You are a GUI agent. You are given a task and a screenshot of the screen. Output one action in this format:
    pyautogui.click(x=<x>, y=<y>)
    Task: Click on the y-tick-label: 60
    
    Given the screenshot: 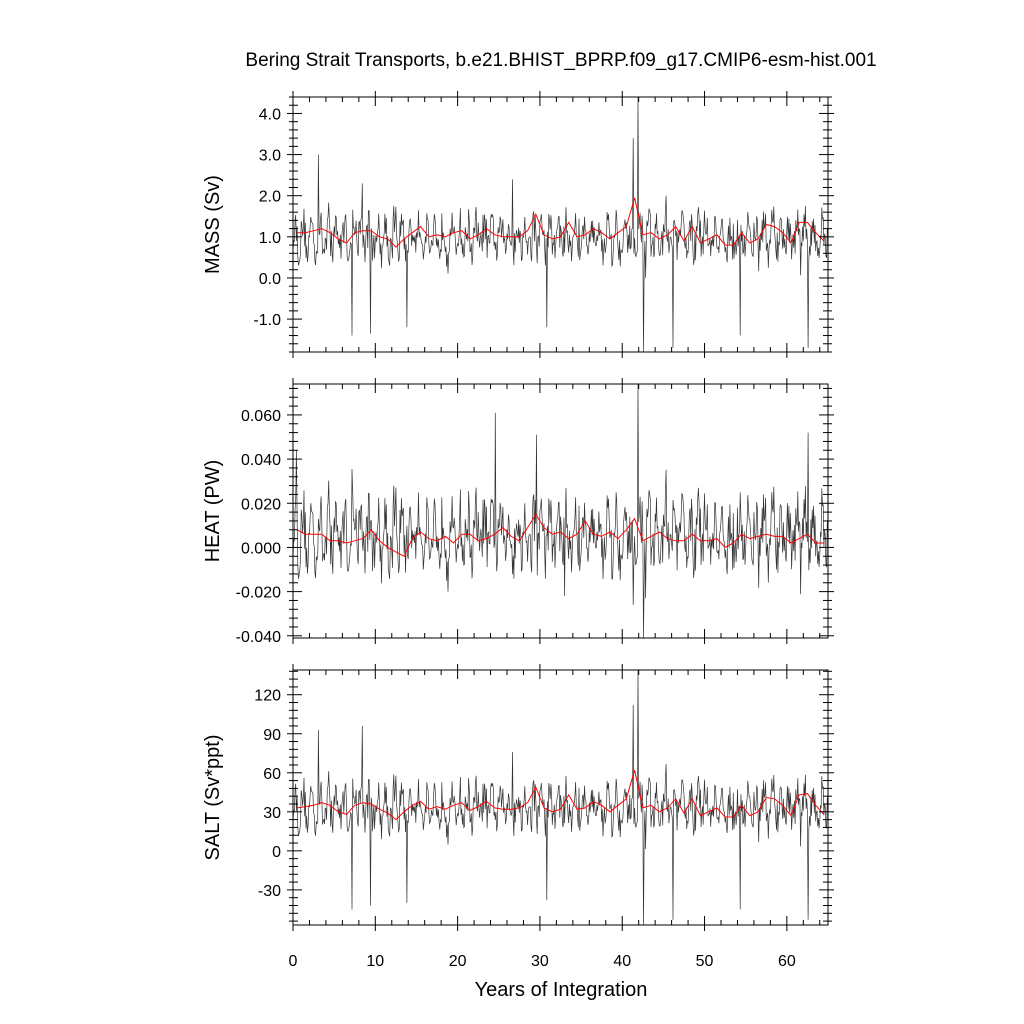 What is the action you would take?
    pyautogui.click(x=272, y=774)
    